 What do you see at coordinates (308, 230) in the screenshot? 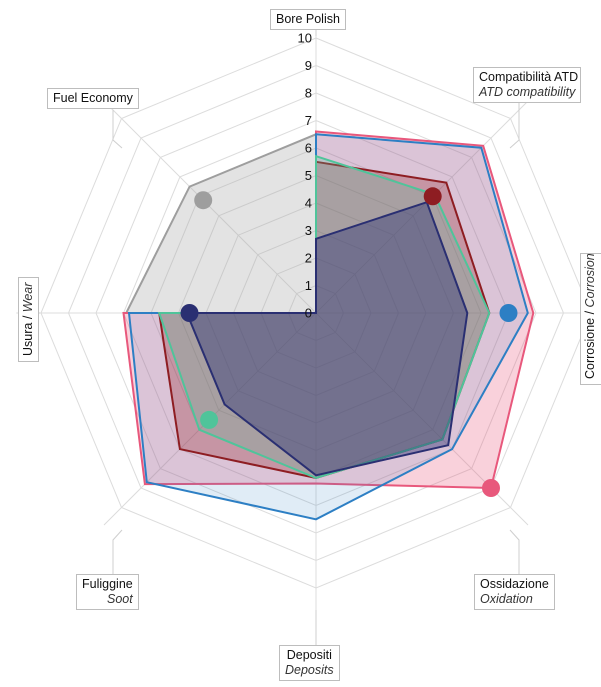
I see `tick-label: 3` at bounding box center [308, 230].